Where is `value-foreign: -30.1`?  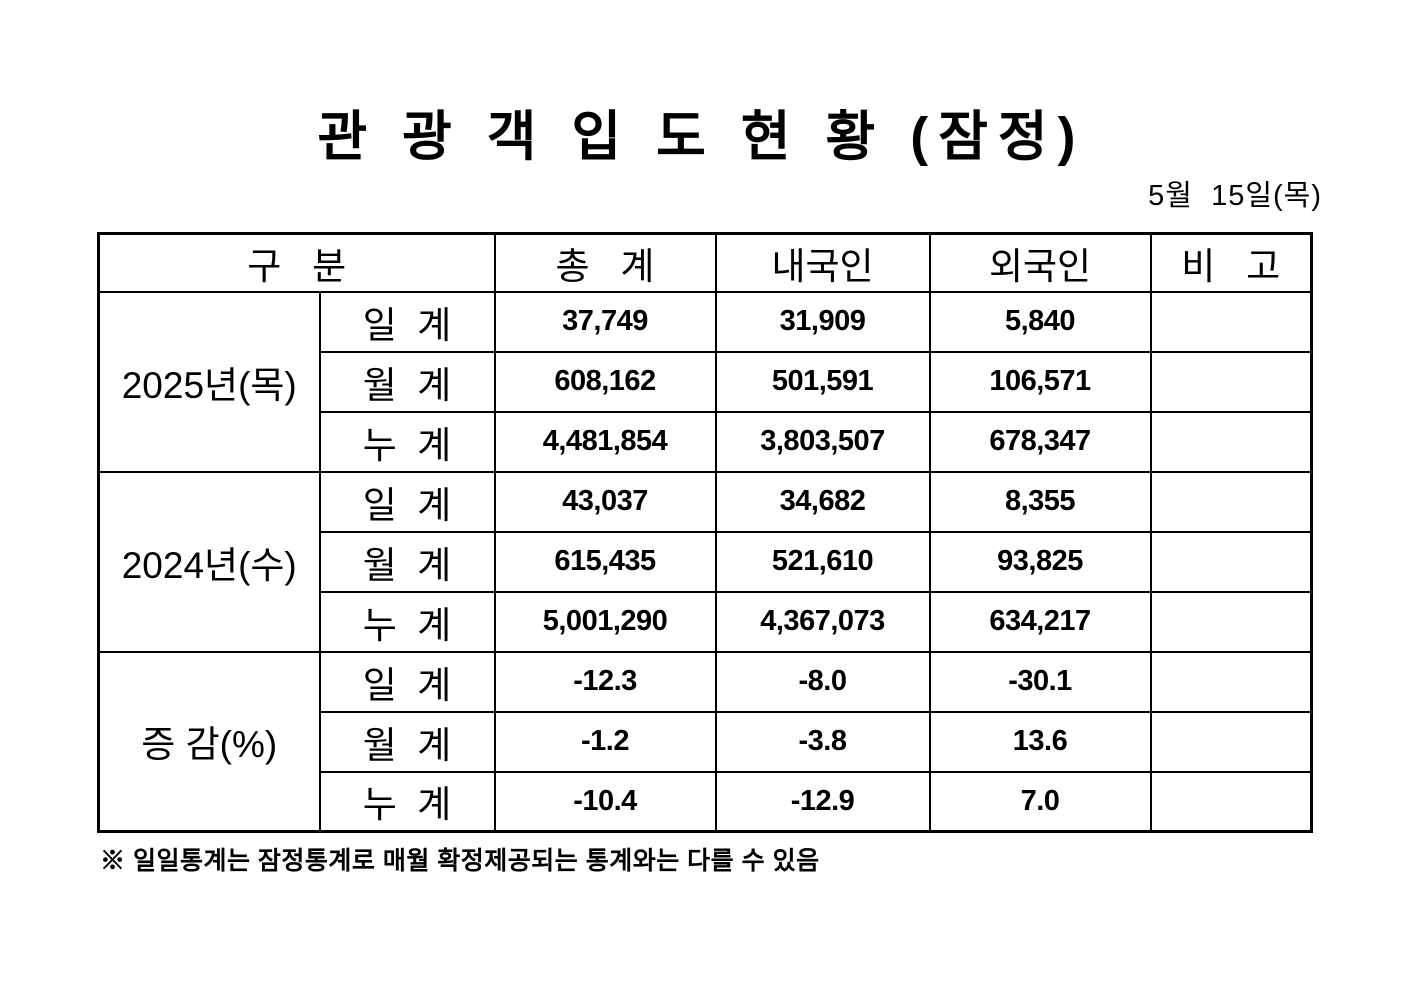 value-foreign: -30.1 is located at coordinates (1040, 681).